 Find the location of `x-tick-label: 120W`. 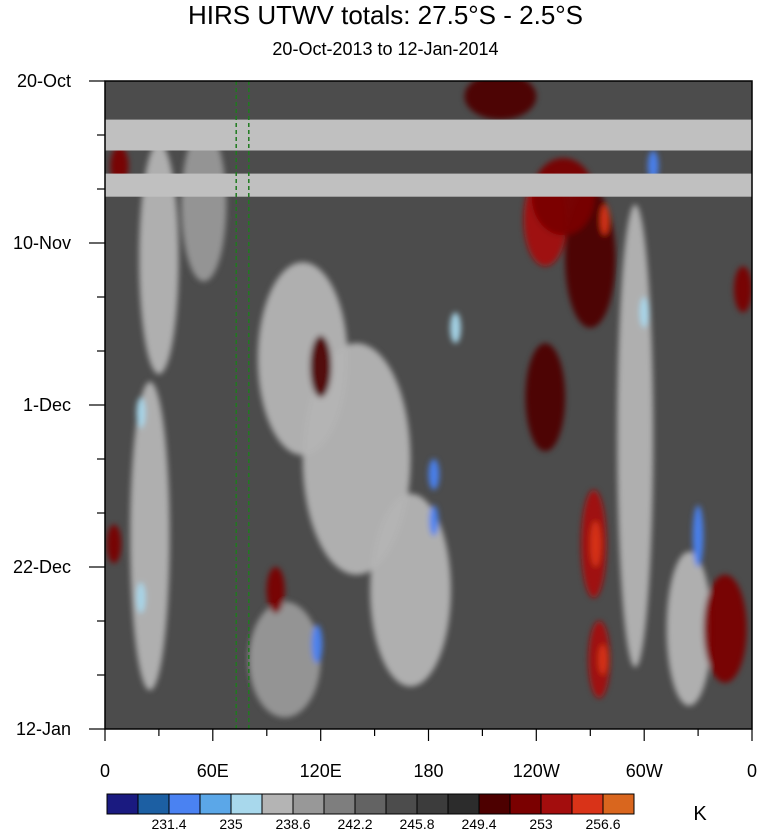

x-tick-label: 120W is located at coordinates (536, 771).